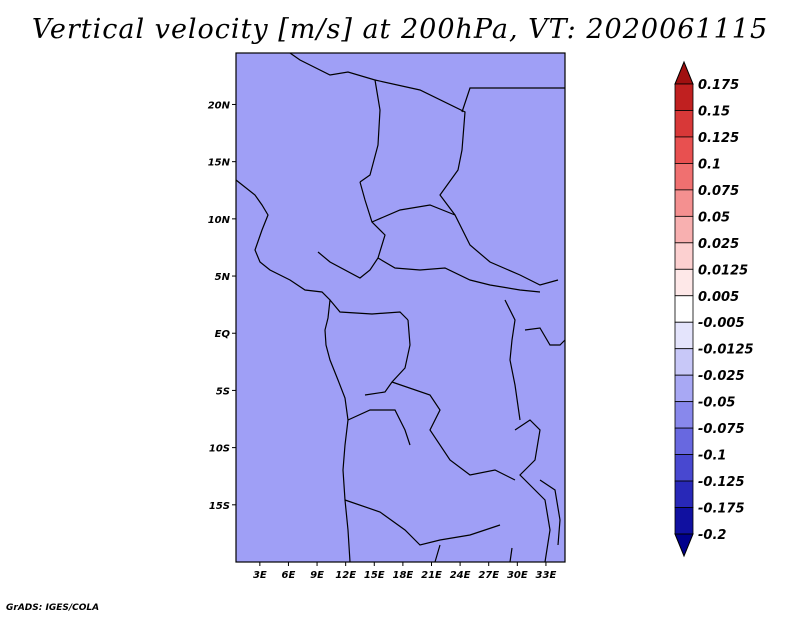 The width and height of the screenshot is (800, 618). I want to click on lon-tick-label: 12E, so click(345, 575).